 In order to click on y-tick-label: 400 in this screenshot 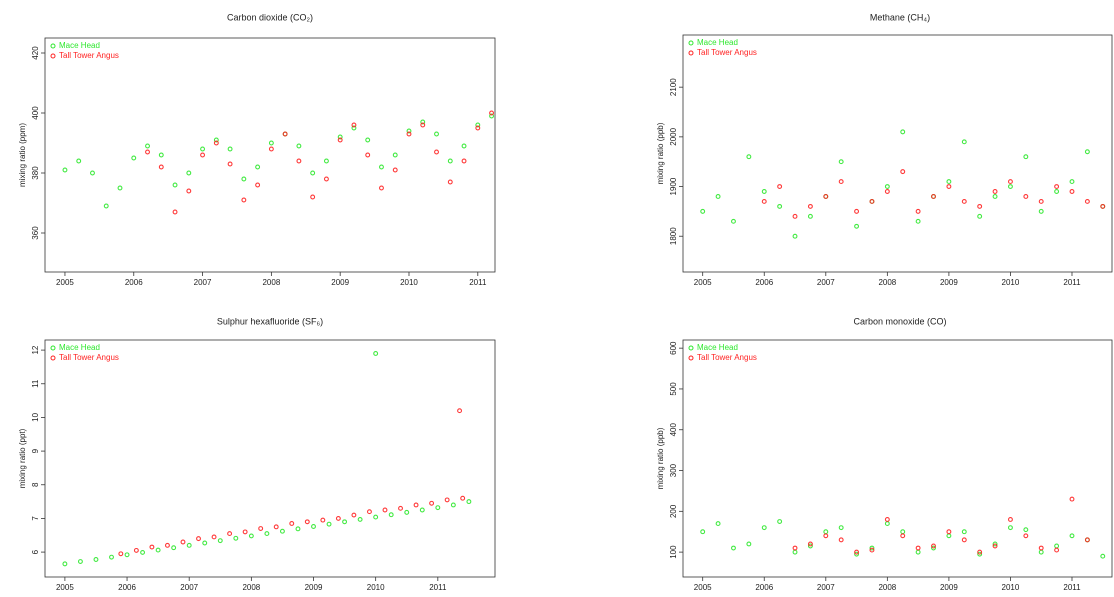, I will do `click(35, 113)`.